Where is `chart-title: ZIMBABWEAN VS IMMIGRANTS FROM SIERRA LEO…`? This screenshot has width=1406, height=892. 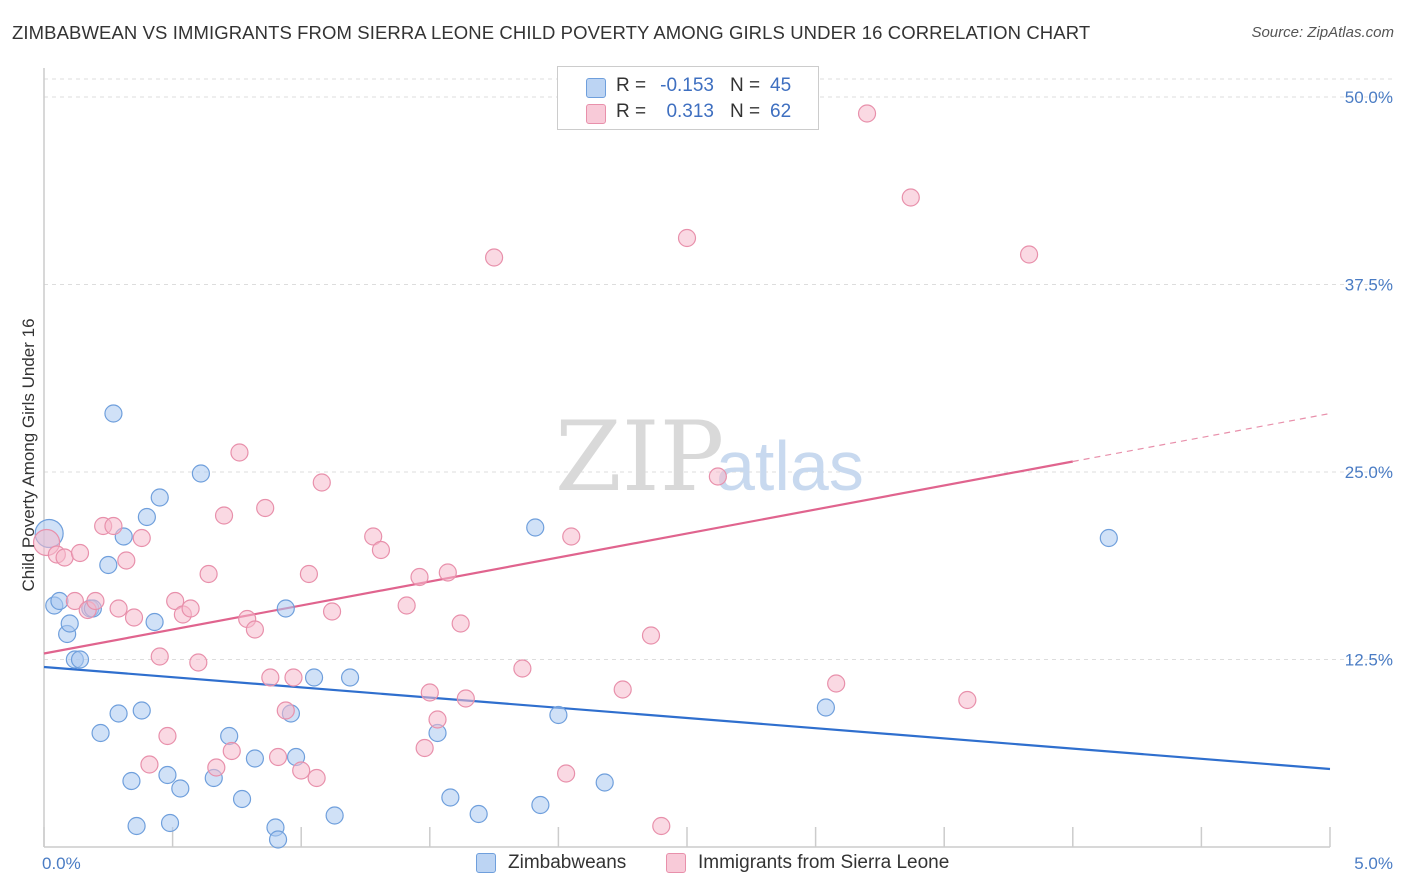
chart-title: ZIMBABWEAN VS IMMIGRANTS FROM SIERRA LEO… is located at coordinates (551, 32).